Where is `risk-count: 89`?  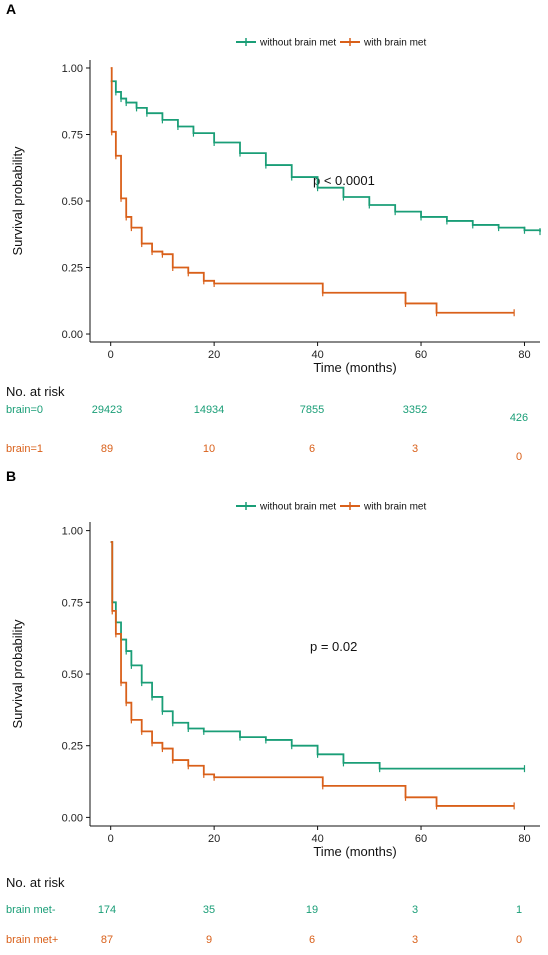
risk-count: 89 is located at coordinates (107, 449).